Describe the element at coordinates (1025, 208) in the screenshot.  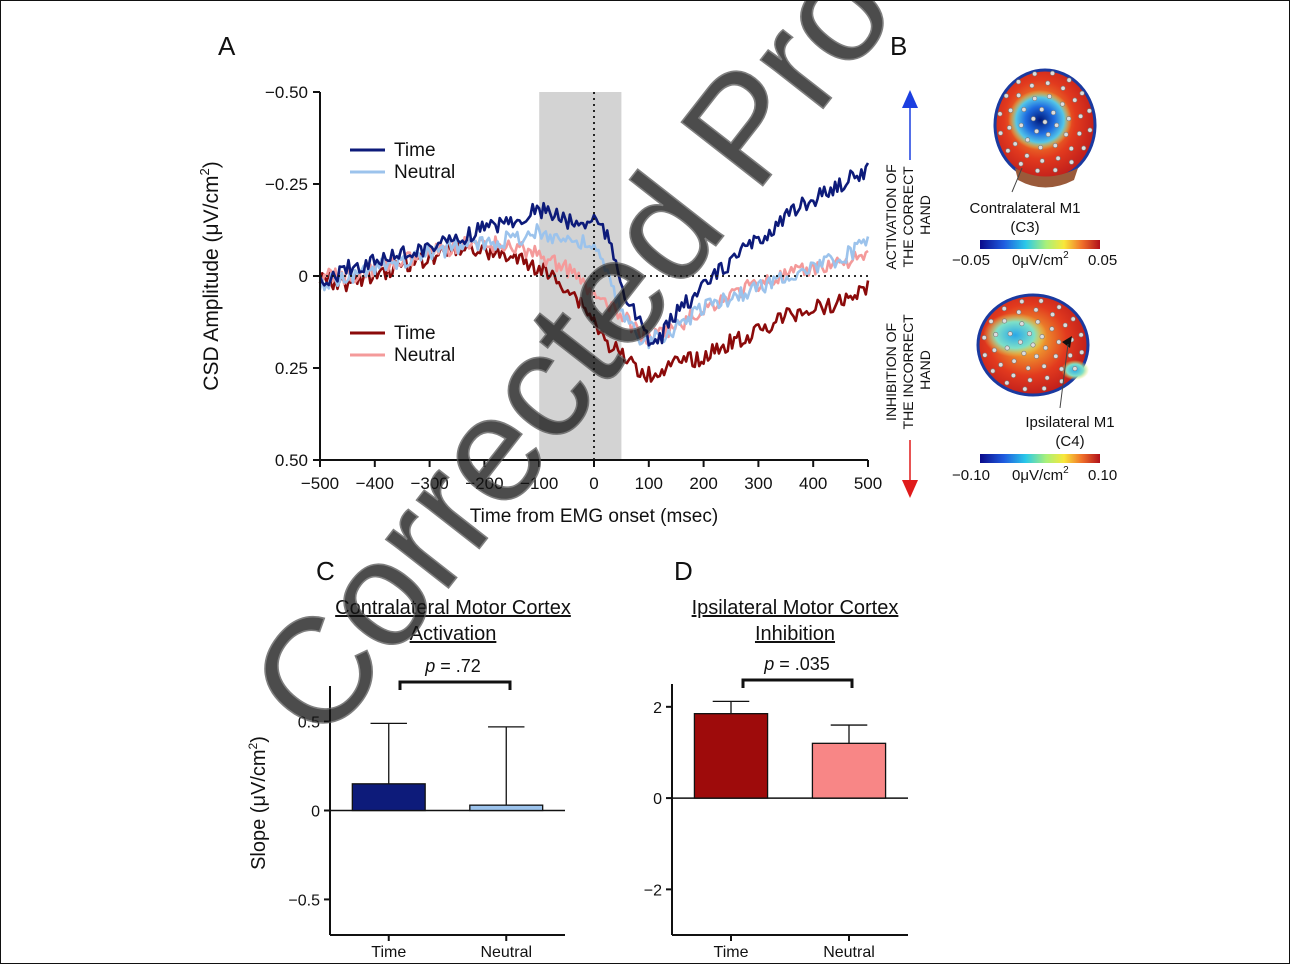
I see `map-label-contralateral: Contralateral M1` at that location.